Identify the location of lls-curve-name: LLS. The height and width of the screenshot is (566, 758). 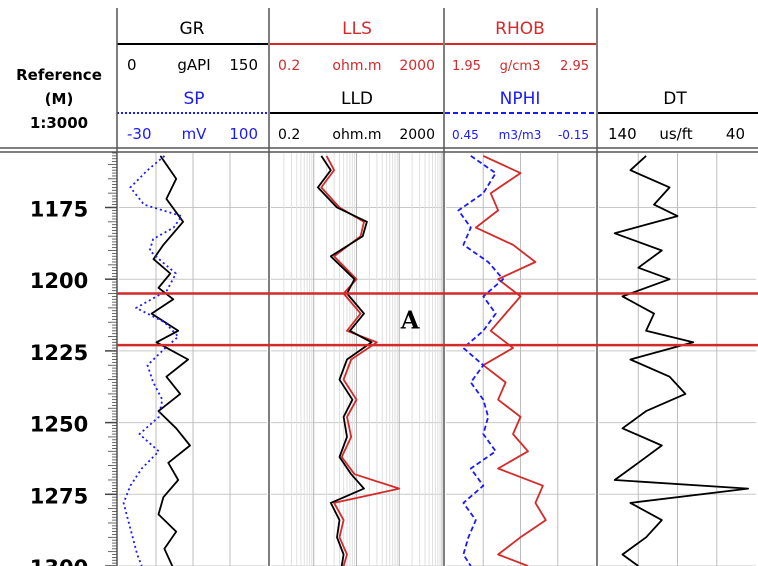
(357, 29).